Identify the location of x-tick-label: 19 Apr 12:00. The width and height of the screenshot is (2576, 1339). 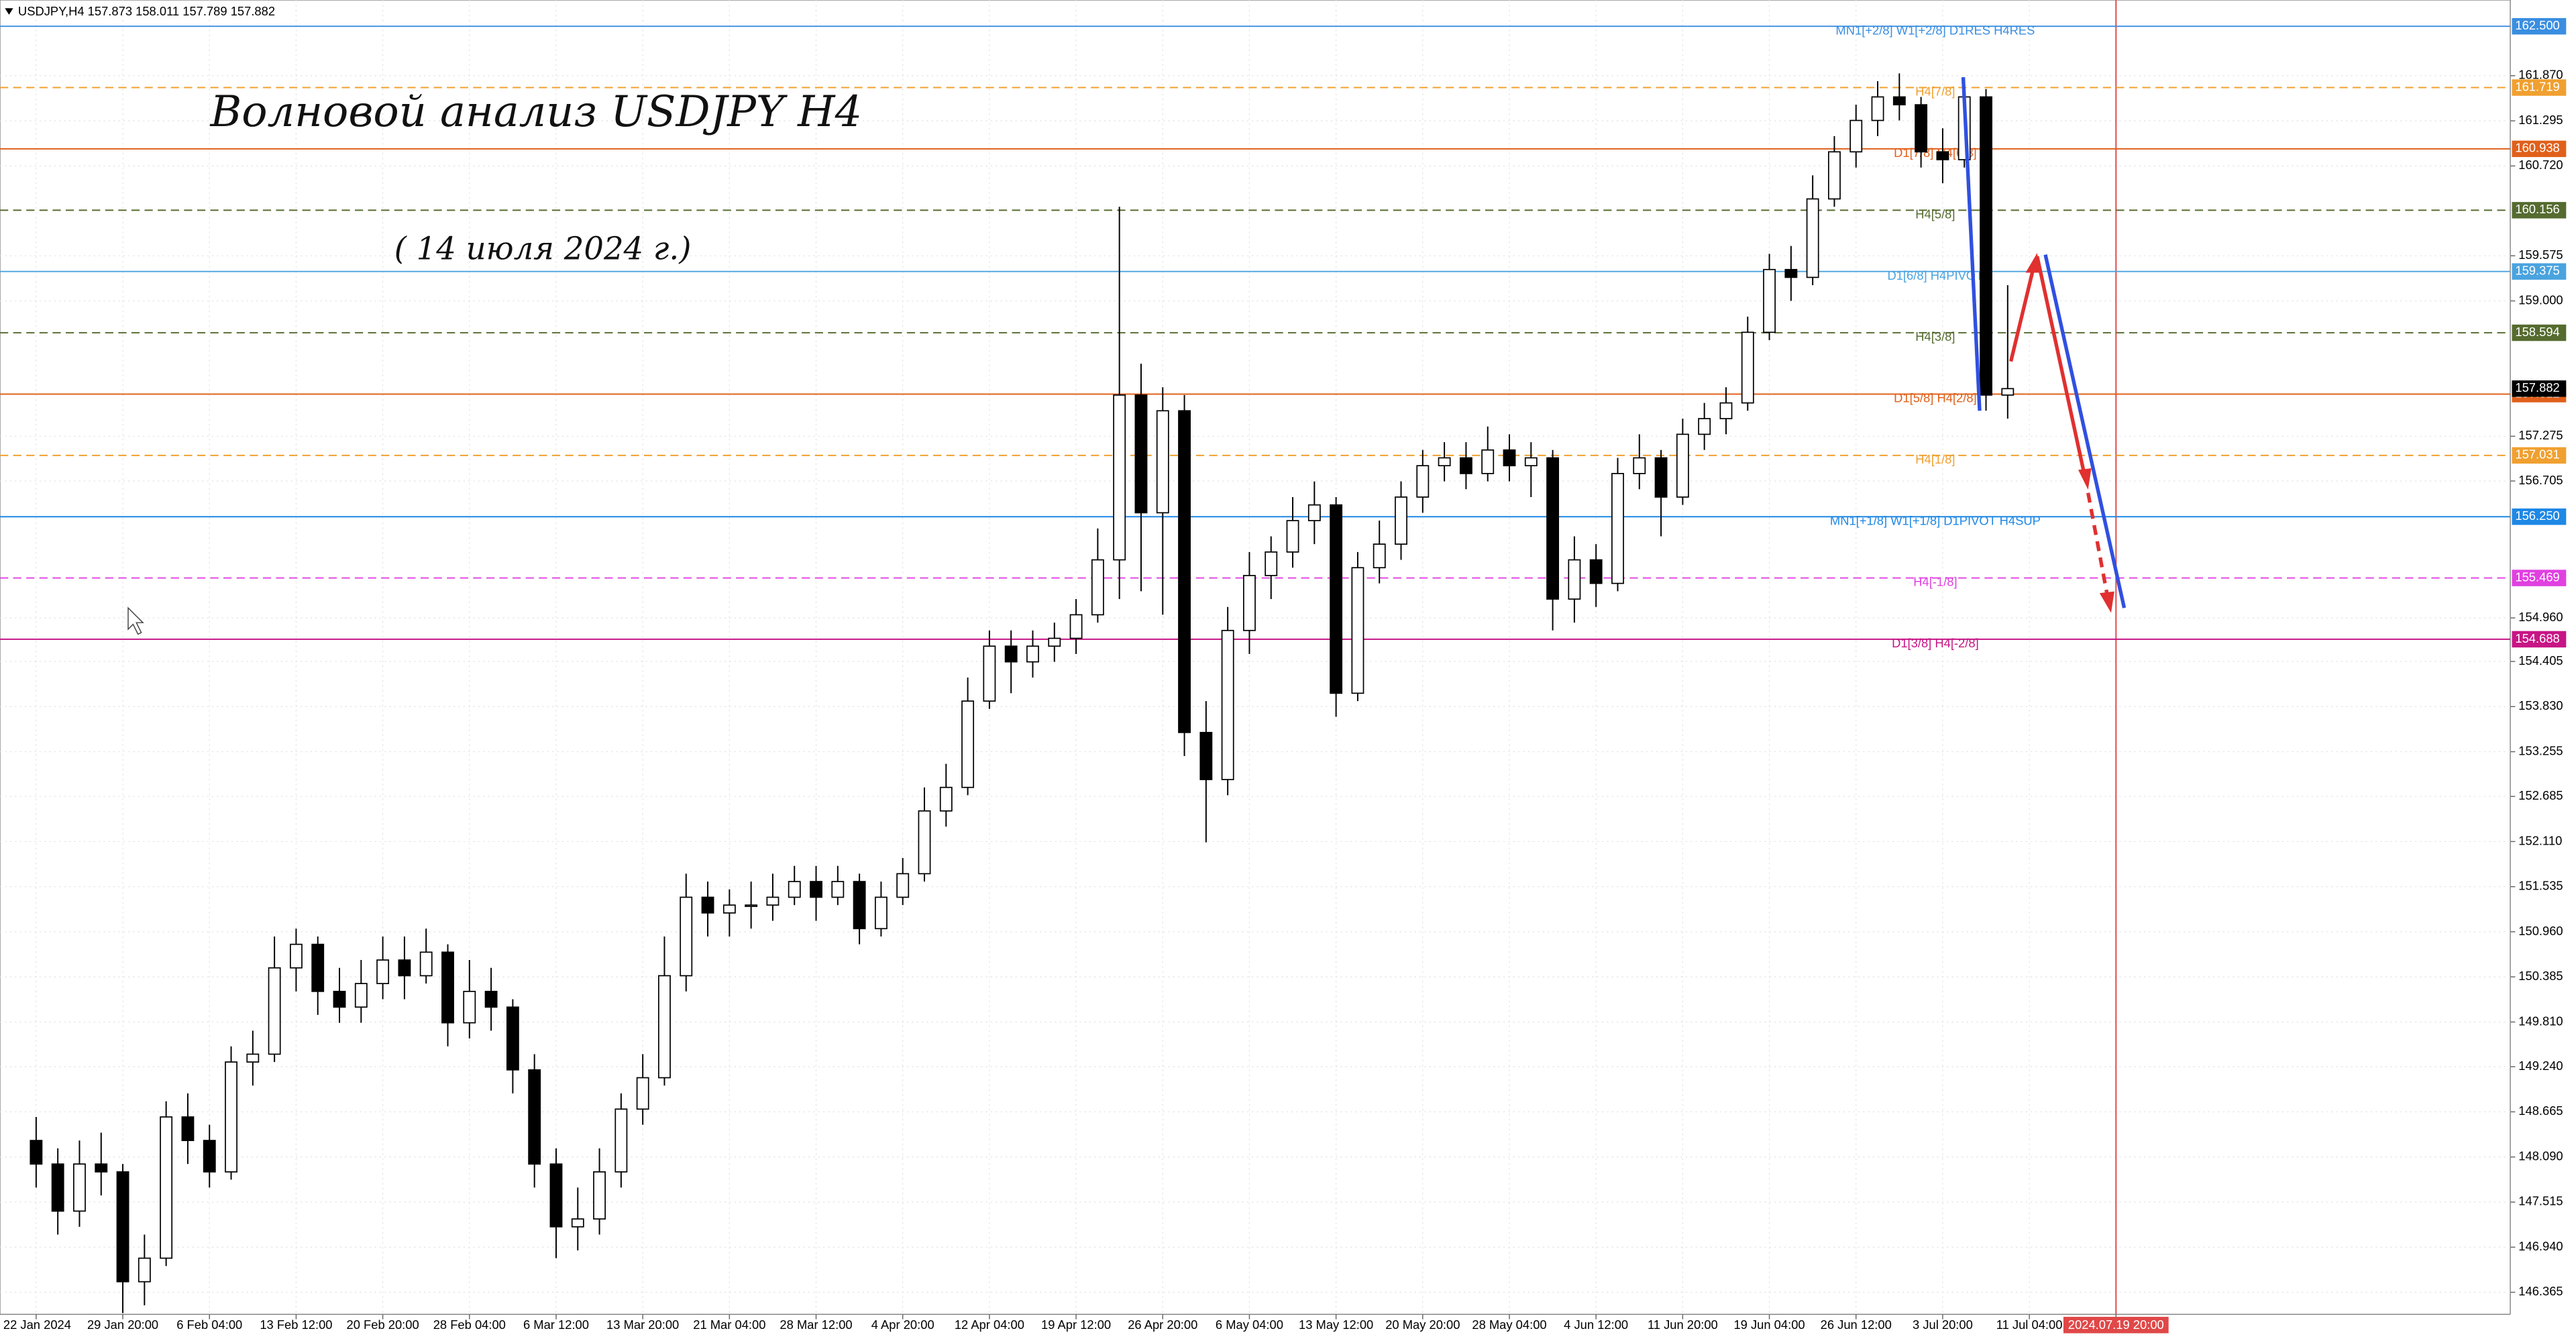
(1076, 1325).